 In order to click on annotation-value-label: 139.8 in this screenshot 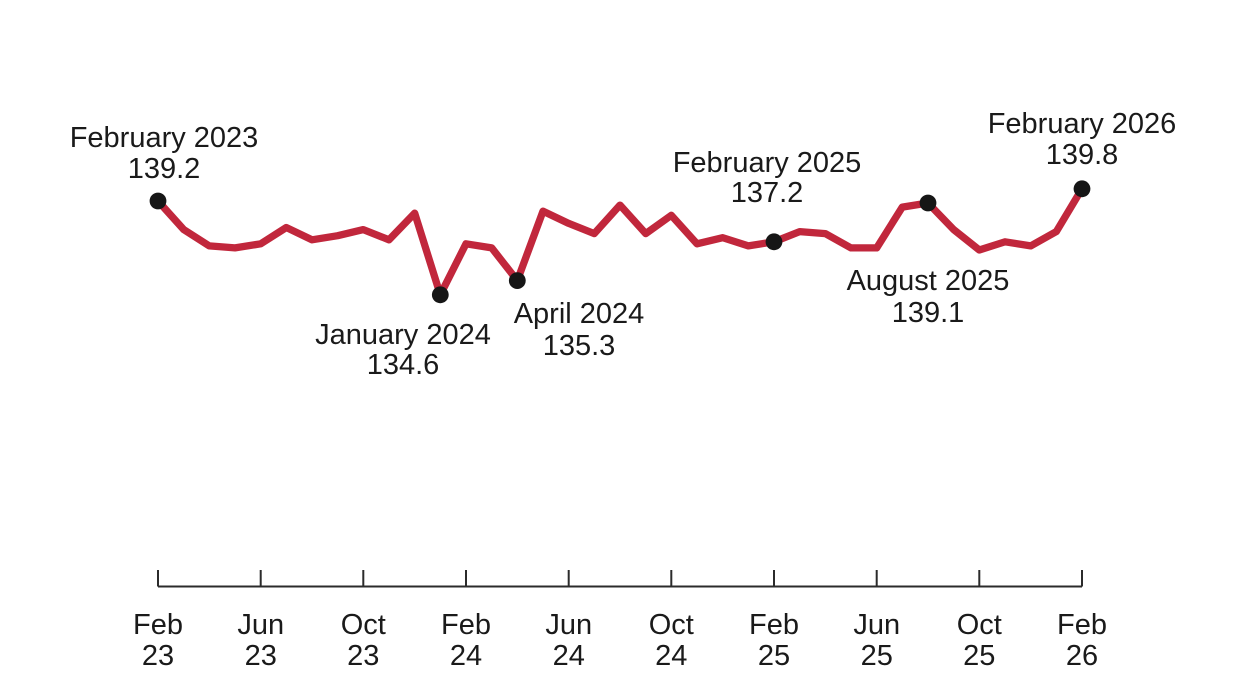, I will do `click(1082, 155)`.